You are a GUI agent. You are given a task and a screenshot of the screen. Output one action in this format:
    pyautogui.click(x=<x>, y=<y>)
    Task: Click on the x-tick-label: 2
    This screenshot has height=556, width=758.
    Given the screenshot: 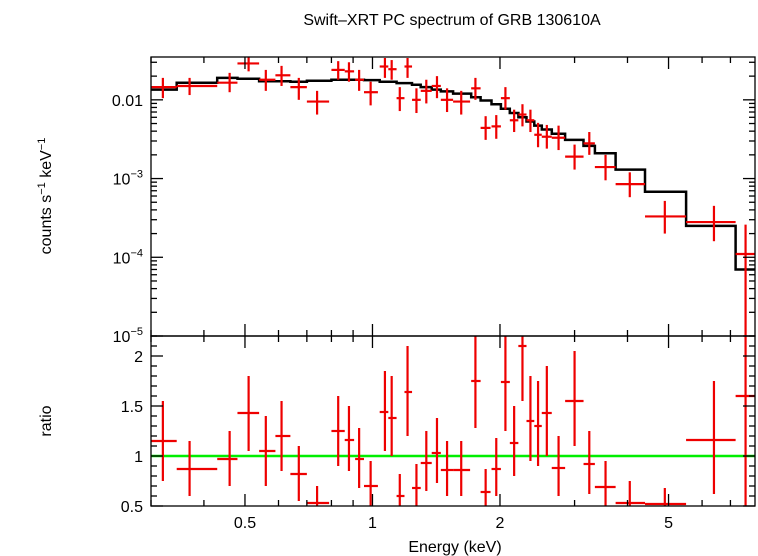 What is the action you would take?
    pyautogui.click(x=500, y=523)
    